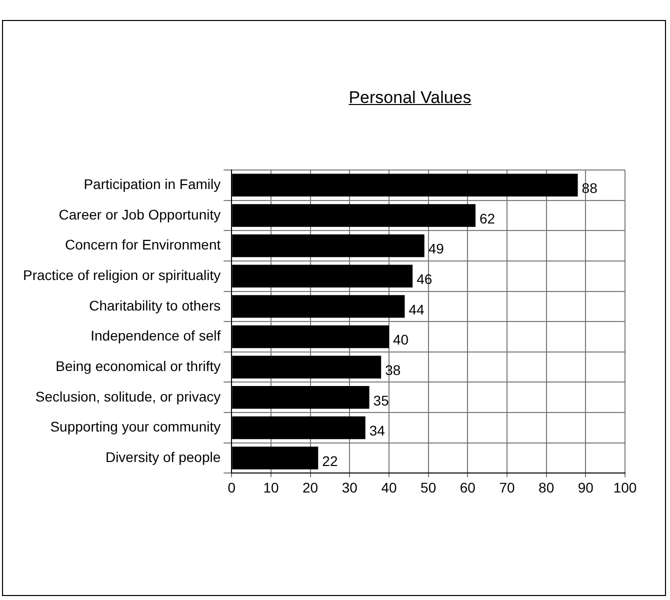 This screenshot has width=670, height=600. I want to click on data-label: 38, so click(393, 370).